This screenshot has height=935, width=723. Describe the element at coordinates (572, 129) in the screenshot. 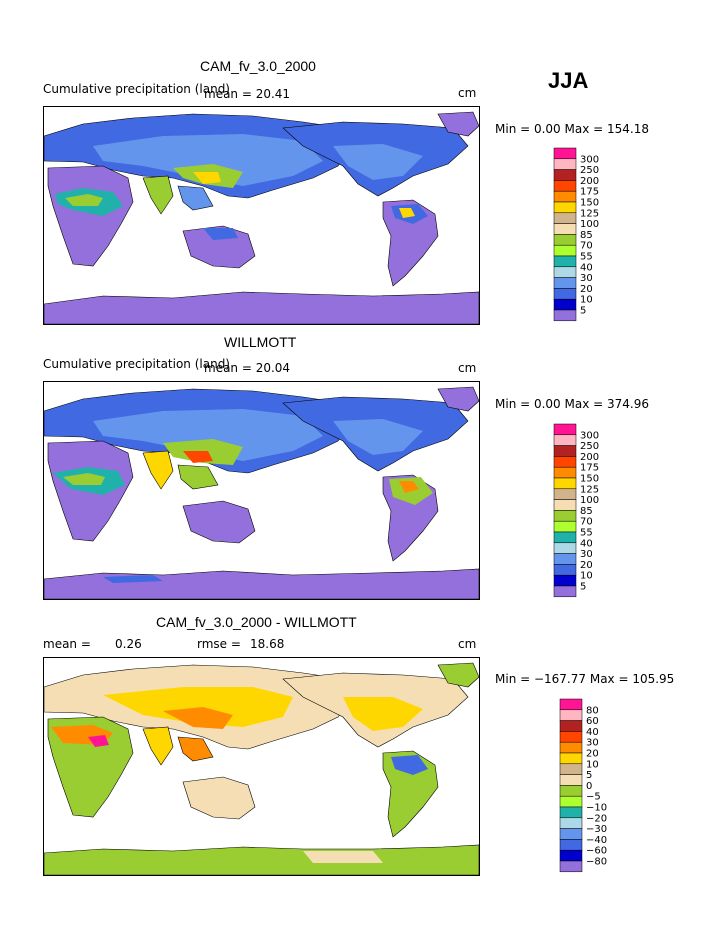

I see `panel1-minmax: Min = 0.00 Max = 154.18` at that location.